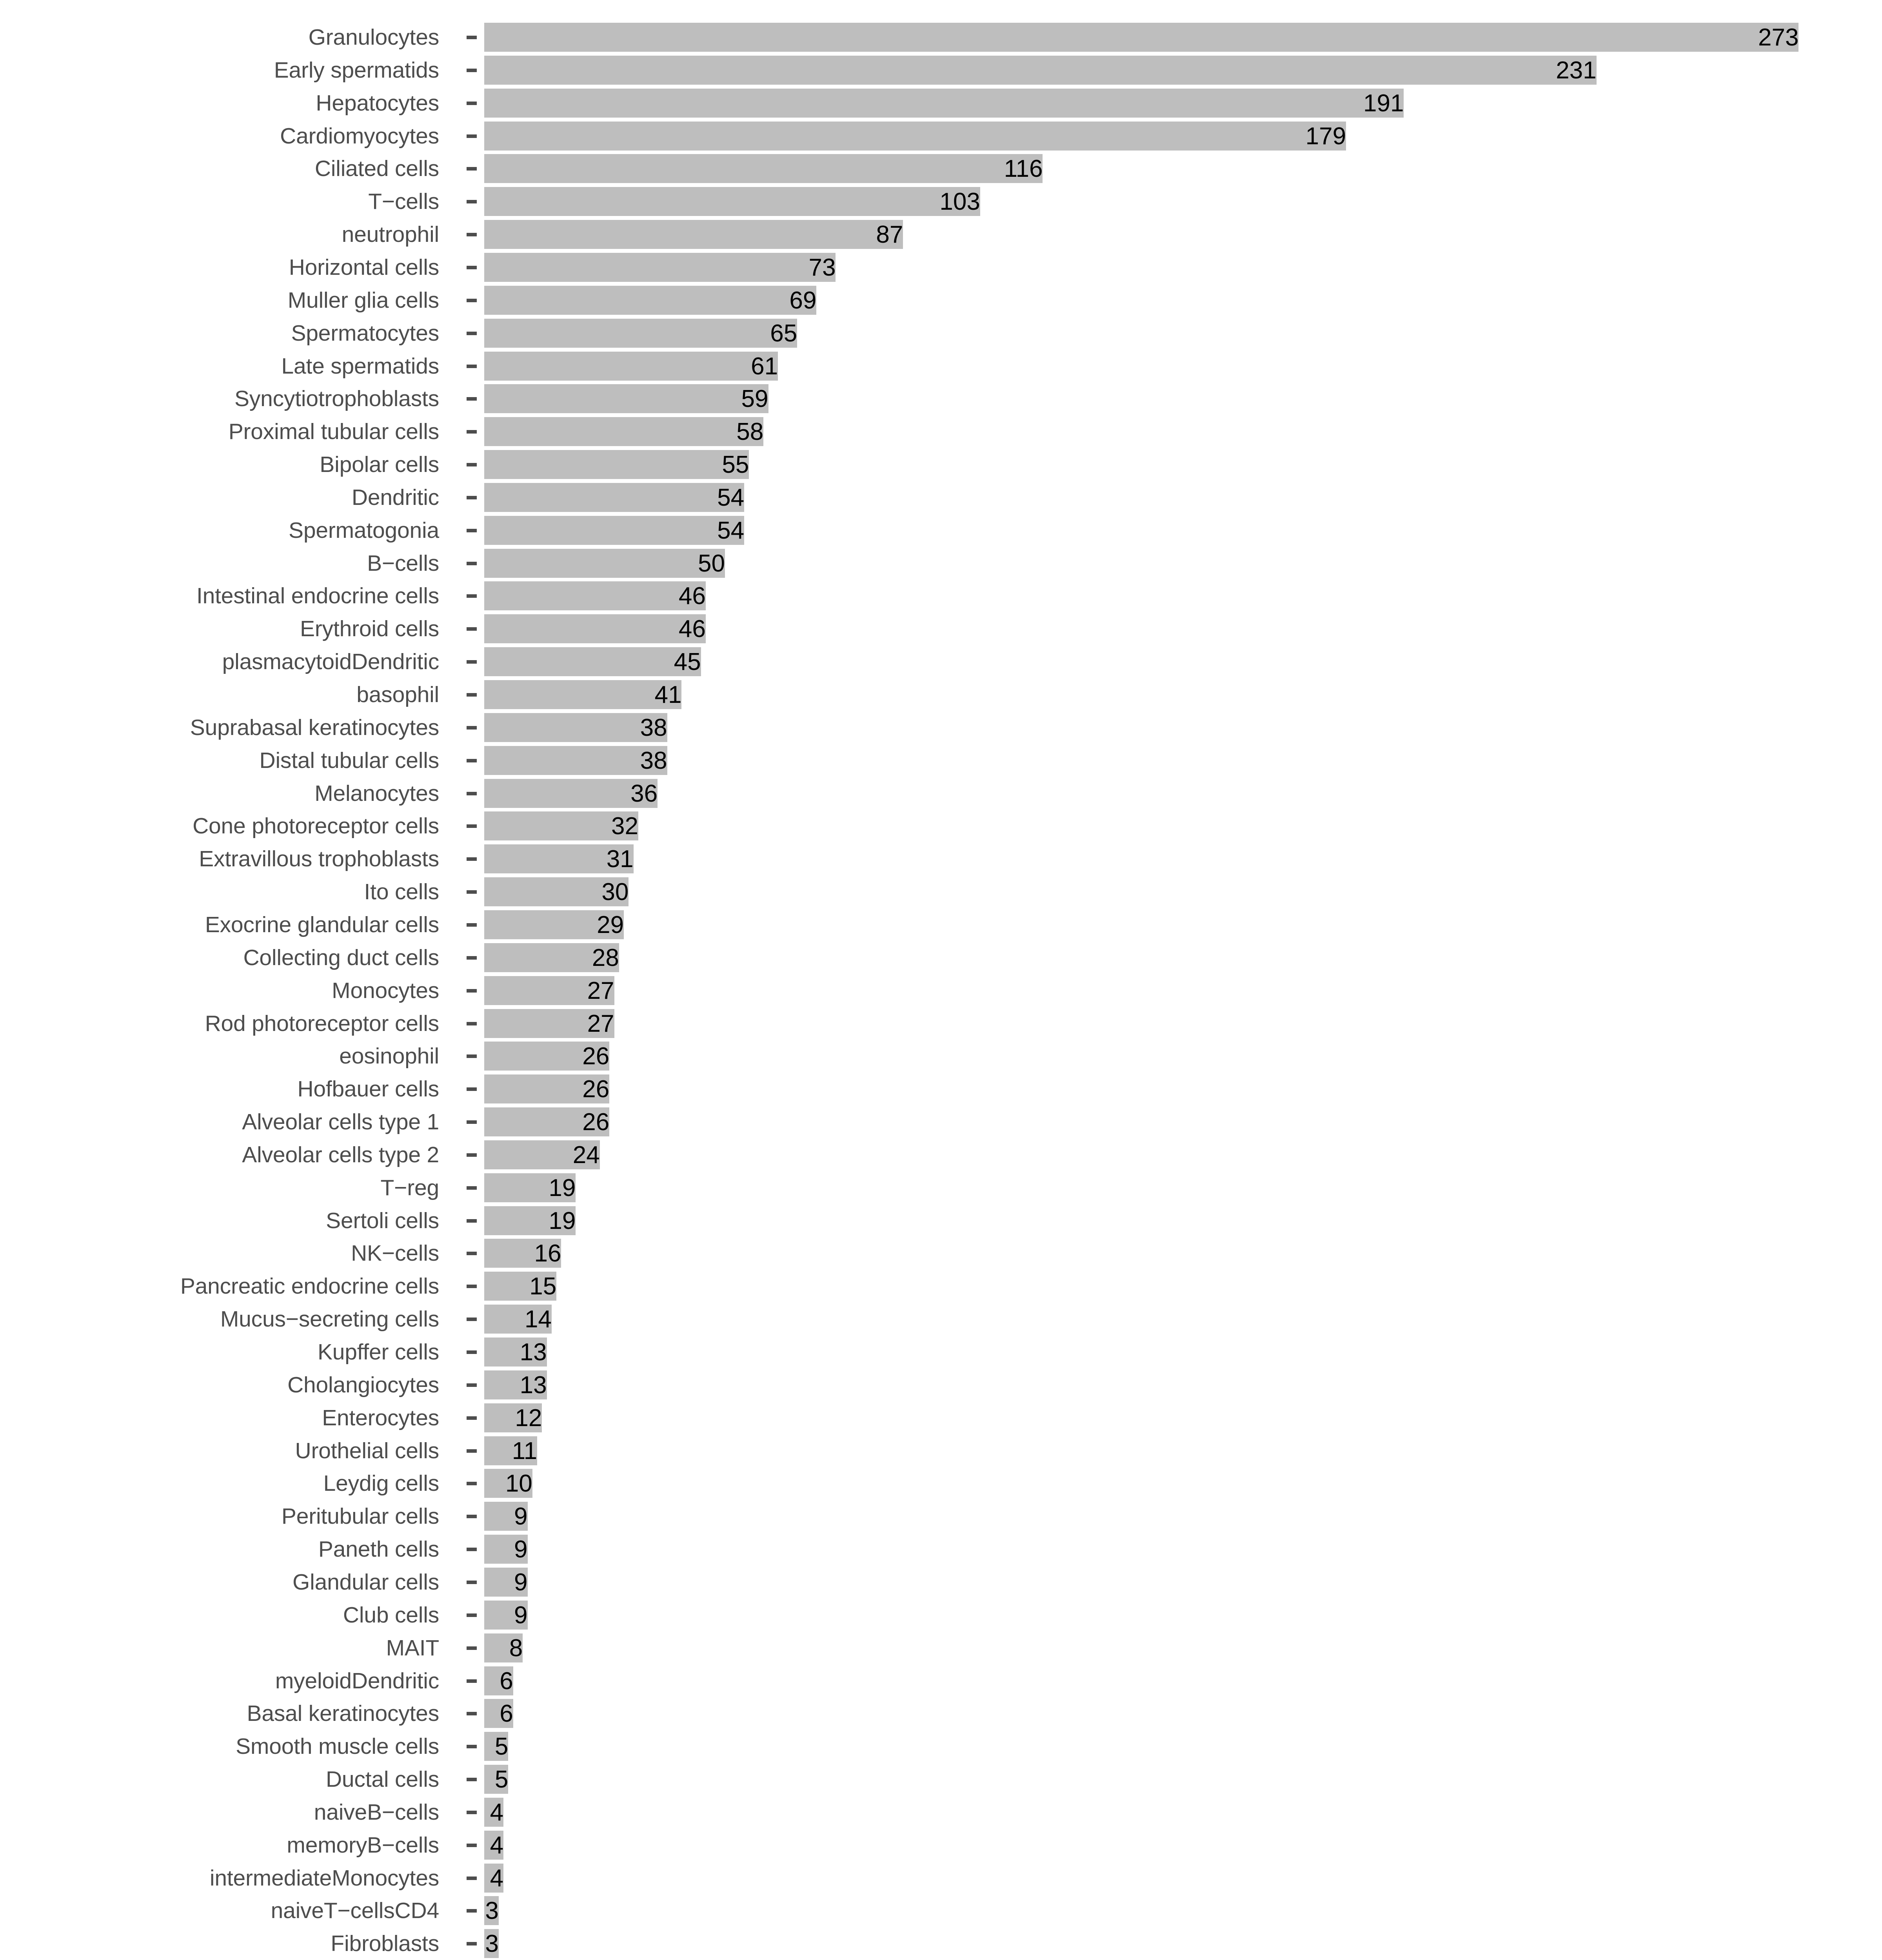  What do you see at coordinates (378, 1352) in the screenshot?
I see `category-label: Kupffer cells` at bounding box center [378, 1352].